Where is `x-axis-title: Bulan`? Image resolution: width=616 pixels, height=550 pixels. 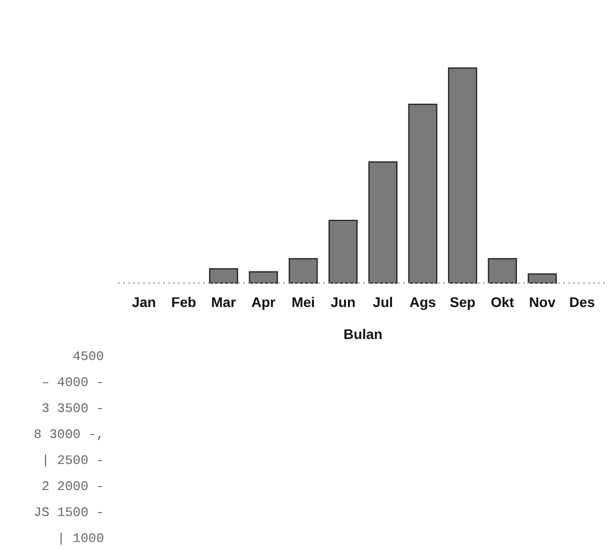 x-axis-title: Bulan is located at coordinates (363, 334).